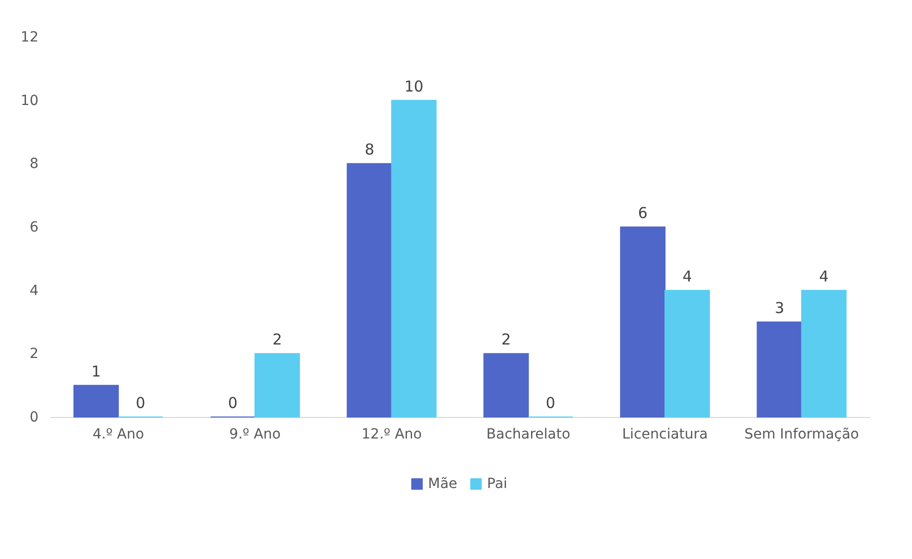 Image resolution: width=912 pixels, height=559 pixels. What do you see at coordinates (665, 434) in the screenshot?
I see `x-tick-label: Licenciatura` at bounding box center [665, 434].